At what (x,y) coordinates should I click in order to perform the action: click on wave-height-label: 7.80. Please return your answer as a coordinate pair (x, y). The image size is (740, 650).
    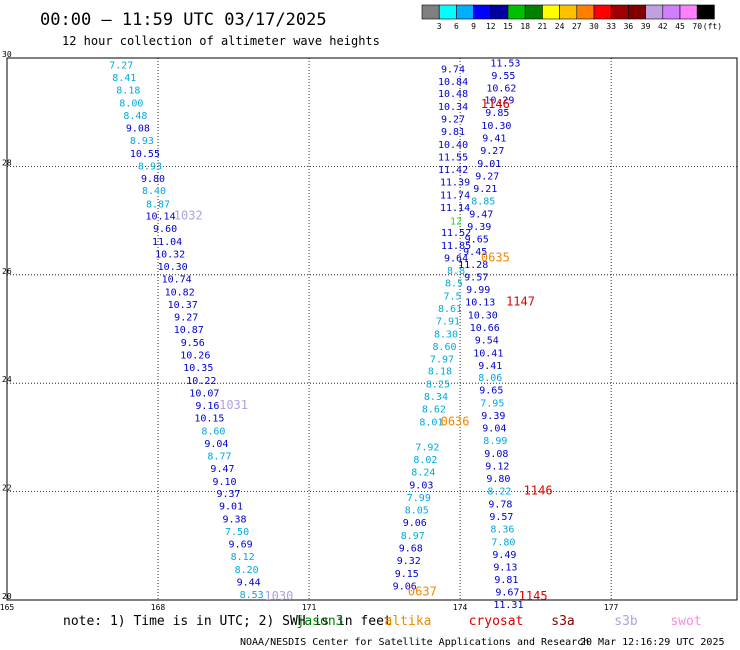
    Looking at the image, I should click on (503, 542).